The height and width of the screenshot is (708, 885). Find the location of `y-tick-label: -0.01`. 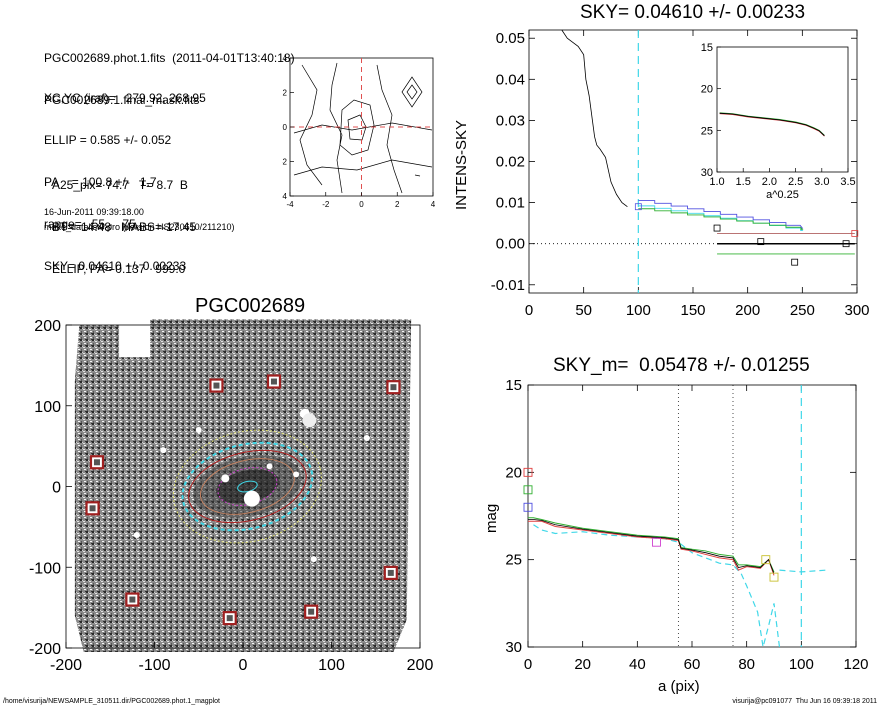

y-tick-label: -0.01 is located at coordinates (508, 285).